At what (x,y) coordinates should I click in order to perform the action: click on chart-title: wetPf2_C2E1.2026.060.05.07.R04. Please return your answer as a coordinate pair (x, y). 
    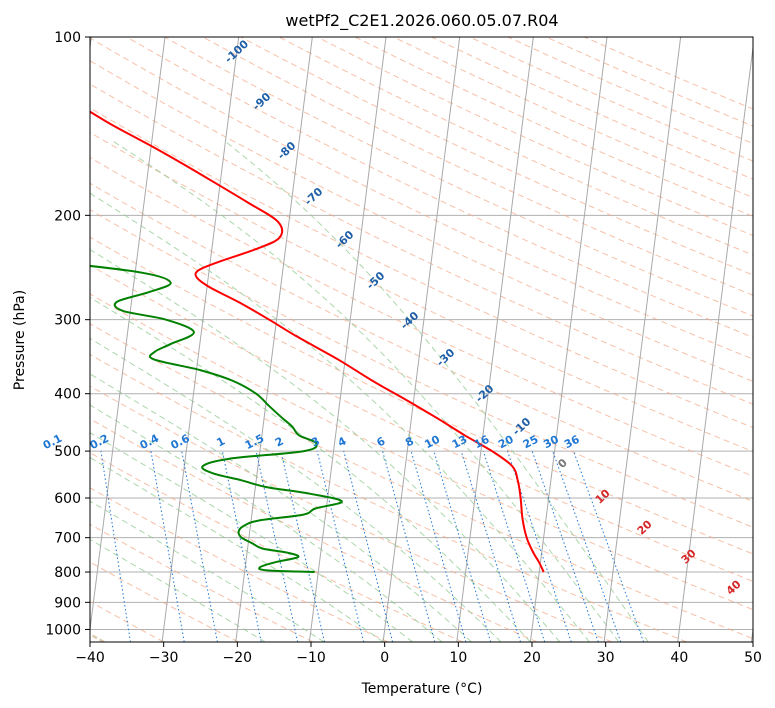
    Looking at the image, I should click on (421, 21).